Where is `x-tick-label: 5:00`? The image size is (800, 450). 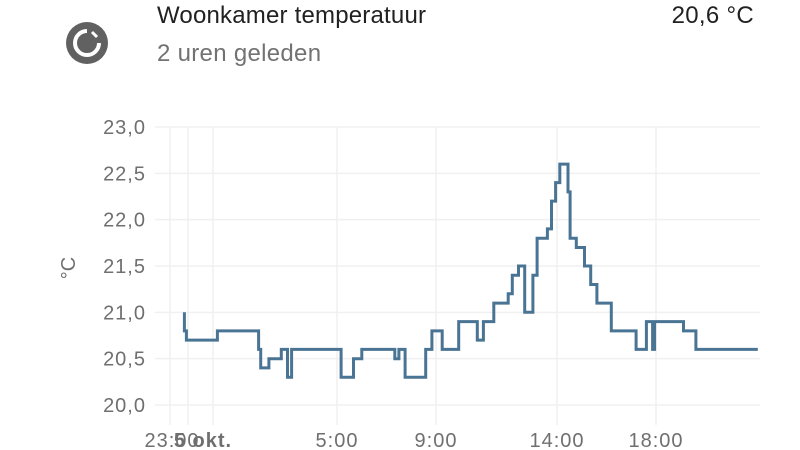 x-tick-label: 5:00 is located at coordinates (337, 440).